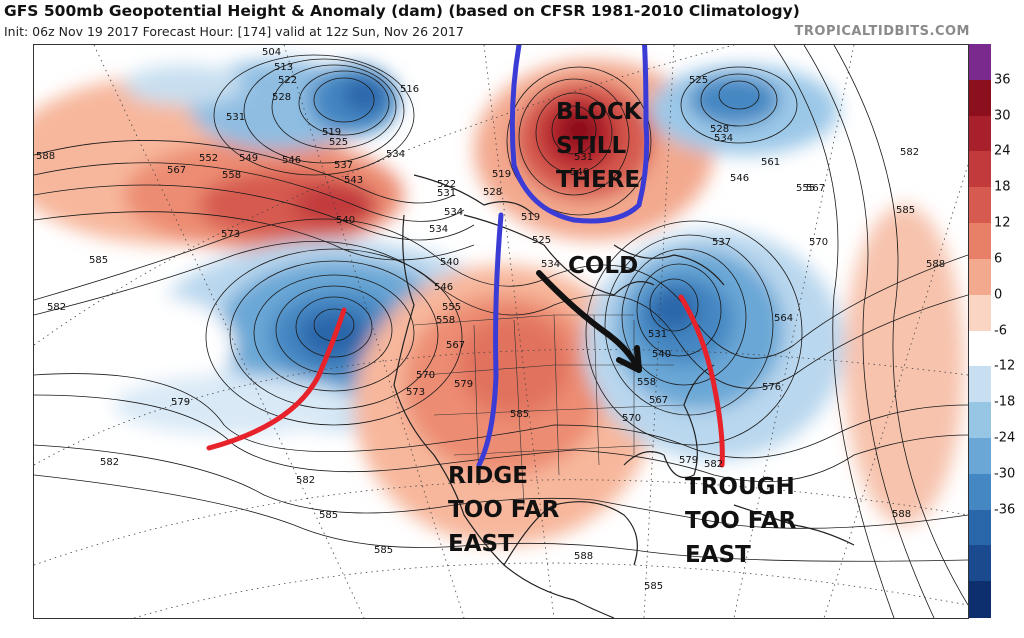 The height and width of the screenshot is (638, 1024). I want to click on contour-label: 516, so click(409, 89).